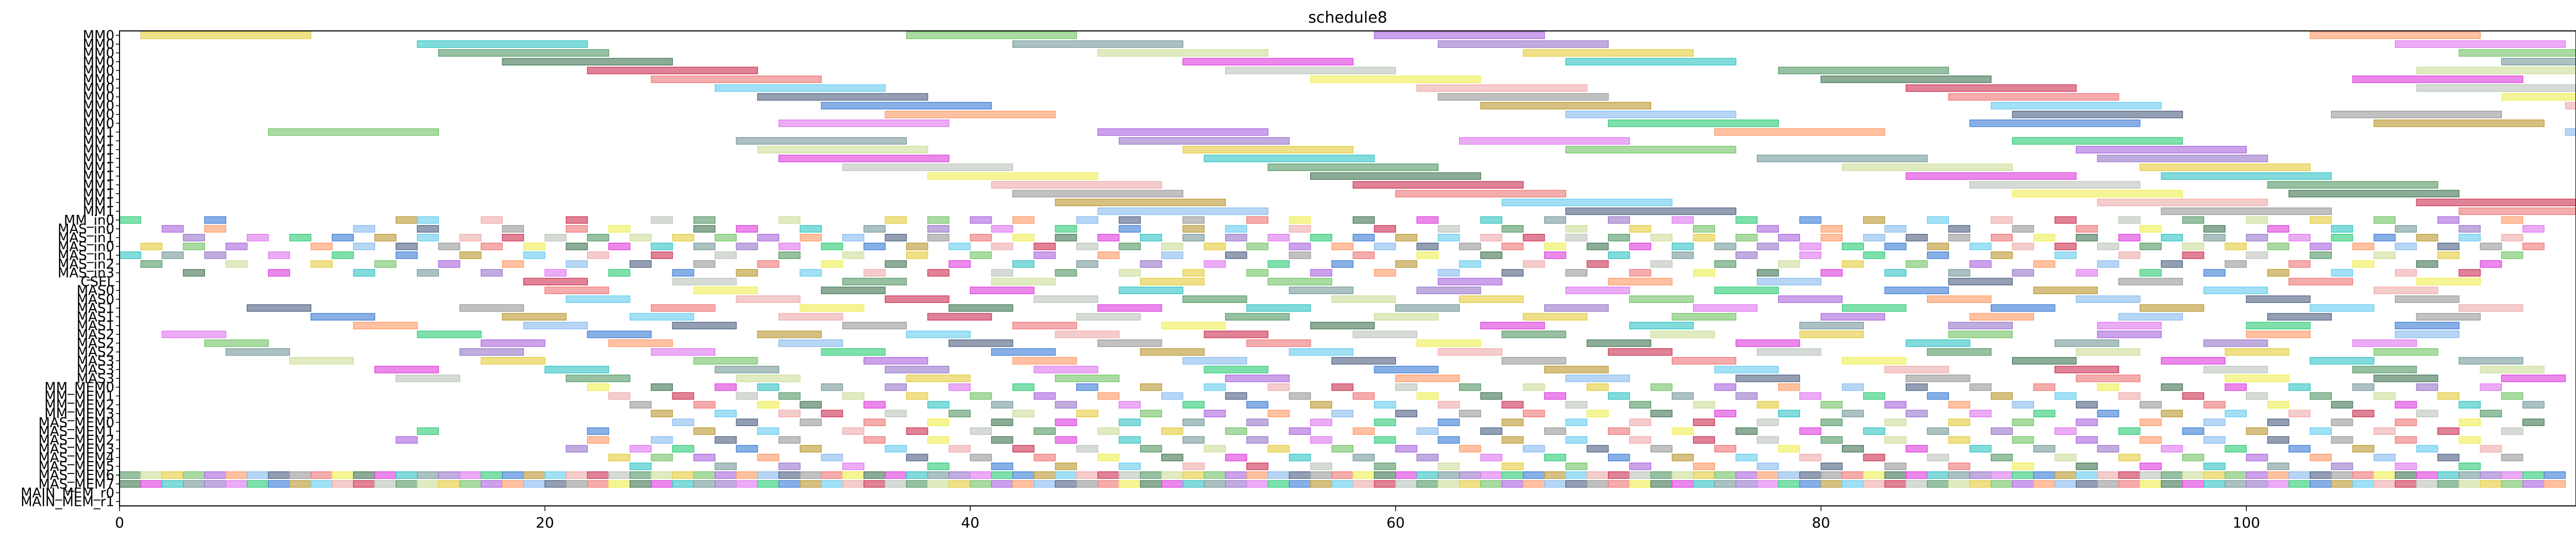 The width and height of the screenshot is (2576, 543). What do you see at coordinates (98, 123) in the screenshot?
I see `y-tick-label: MM0` at bounding box center [98, 123].